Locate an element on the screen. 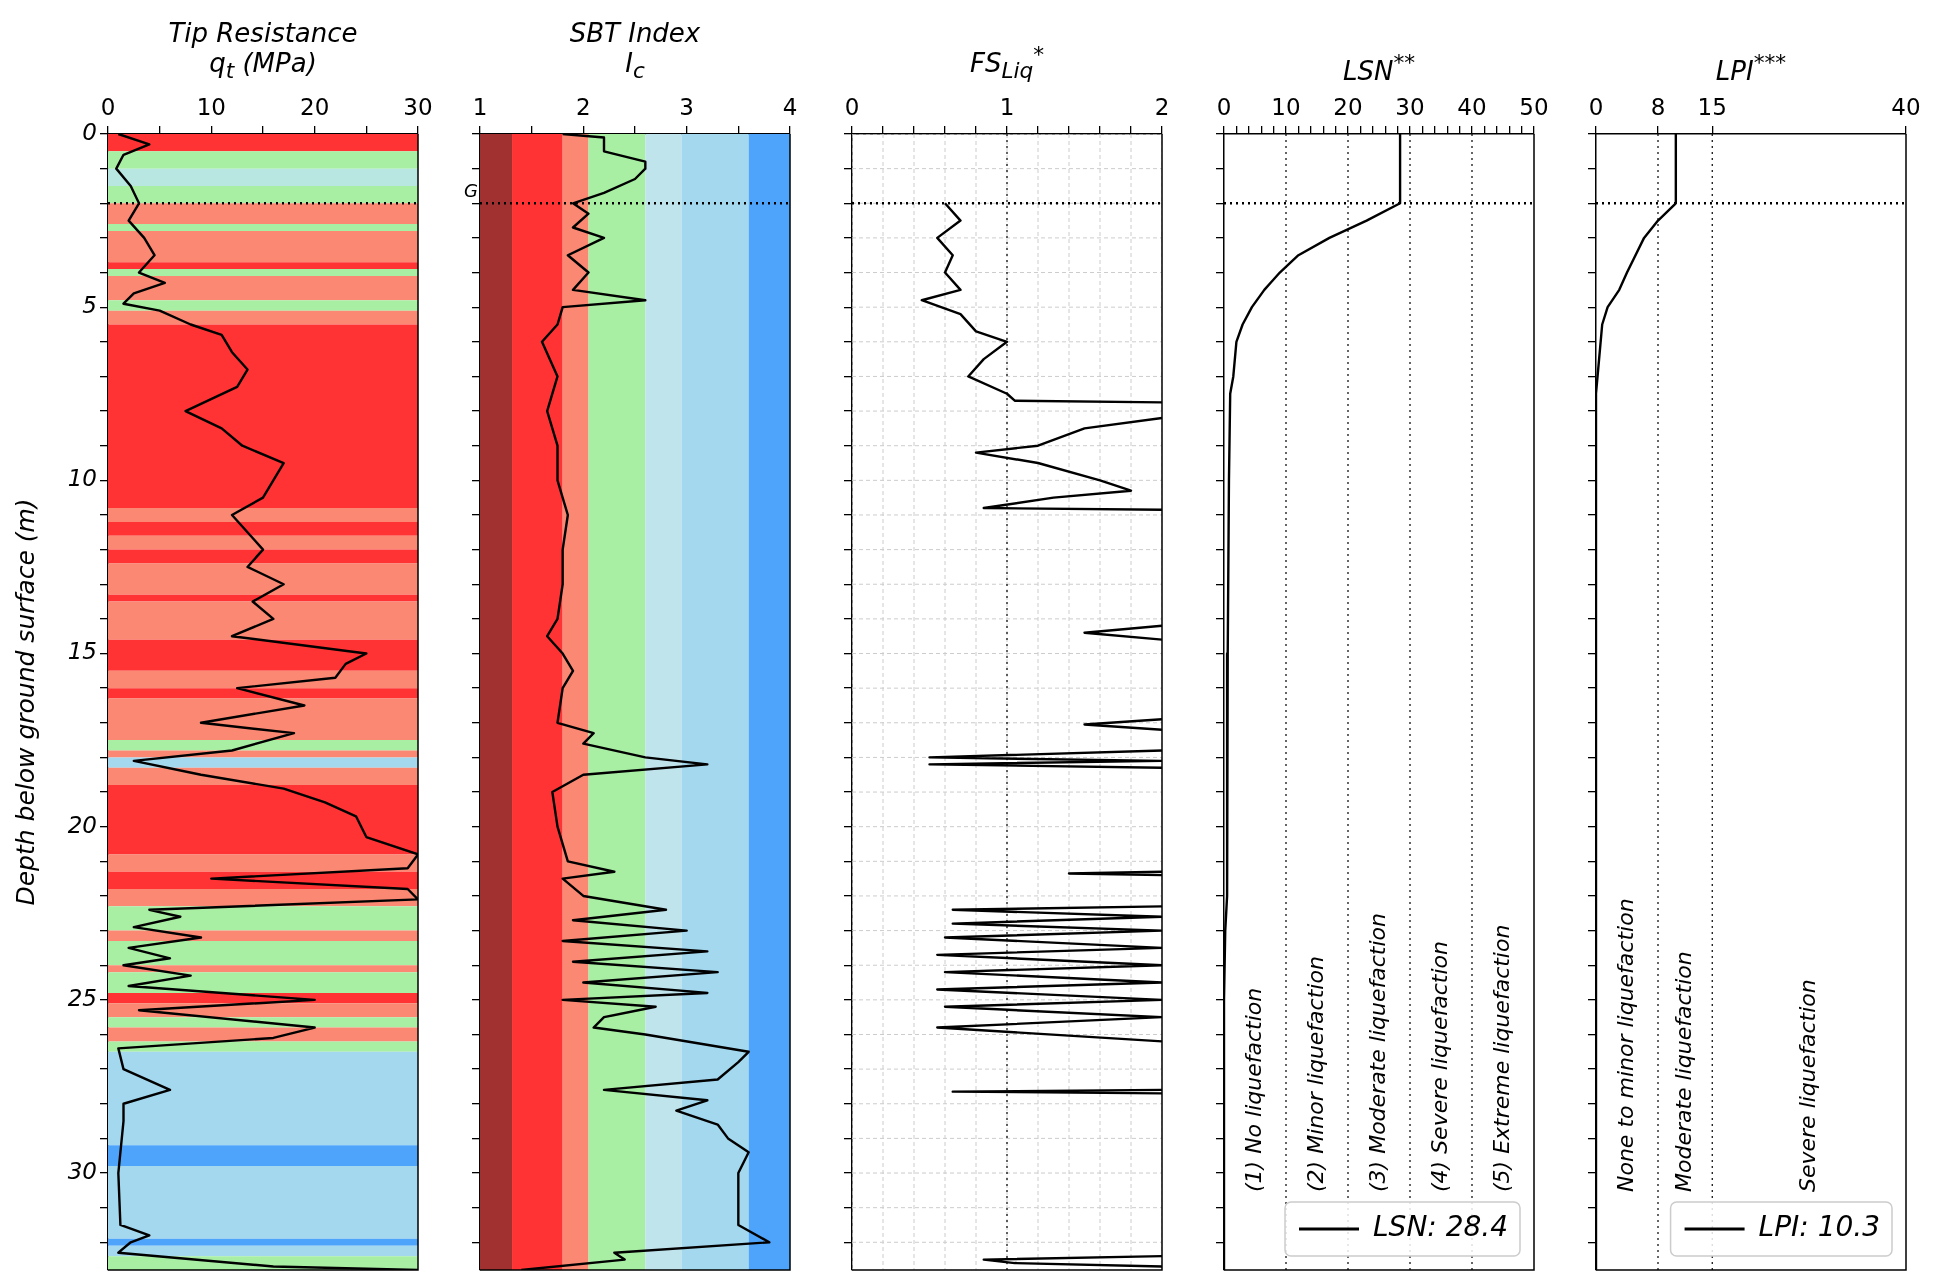 The height and width of the screenshot is (1273, 1944). x-tick-label: 15 is located at coordinates (1712, 107).